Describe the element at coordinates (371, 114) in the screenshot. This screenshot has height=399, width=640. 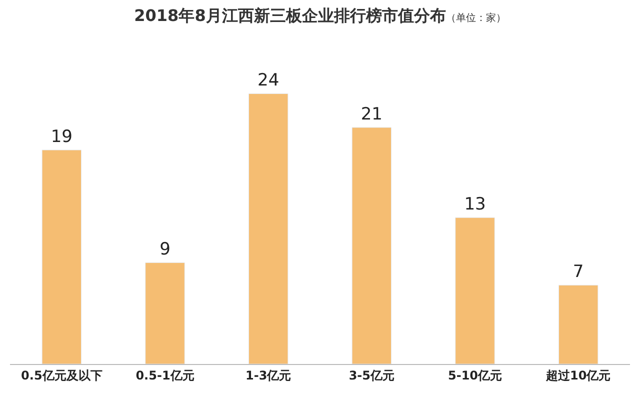
I see `data-label: 21` at that location.